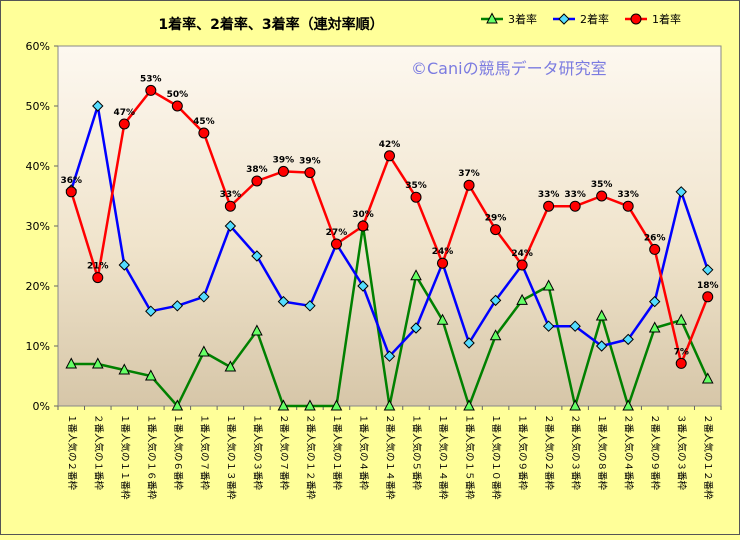  Describe the element at coordinates (337, 452) in the screenshot. I see `x-category-label: １番人気の１番枠` at that location.